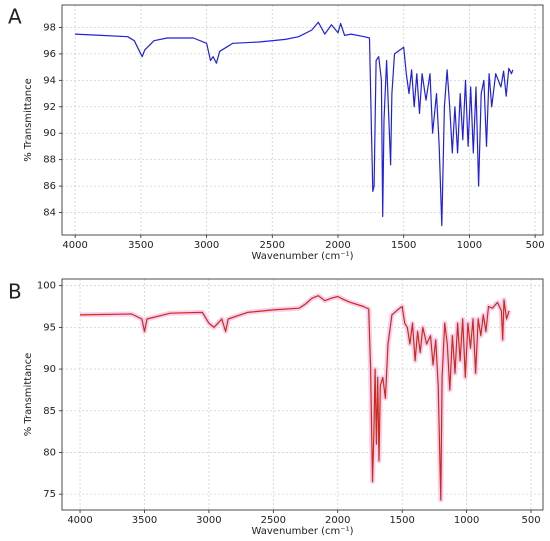  What do you see at coordinates (46, 286) in the screenshot?
I see `y-tick-label: 100` at bounding box center [46, 286].